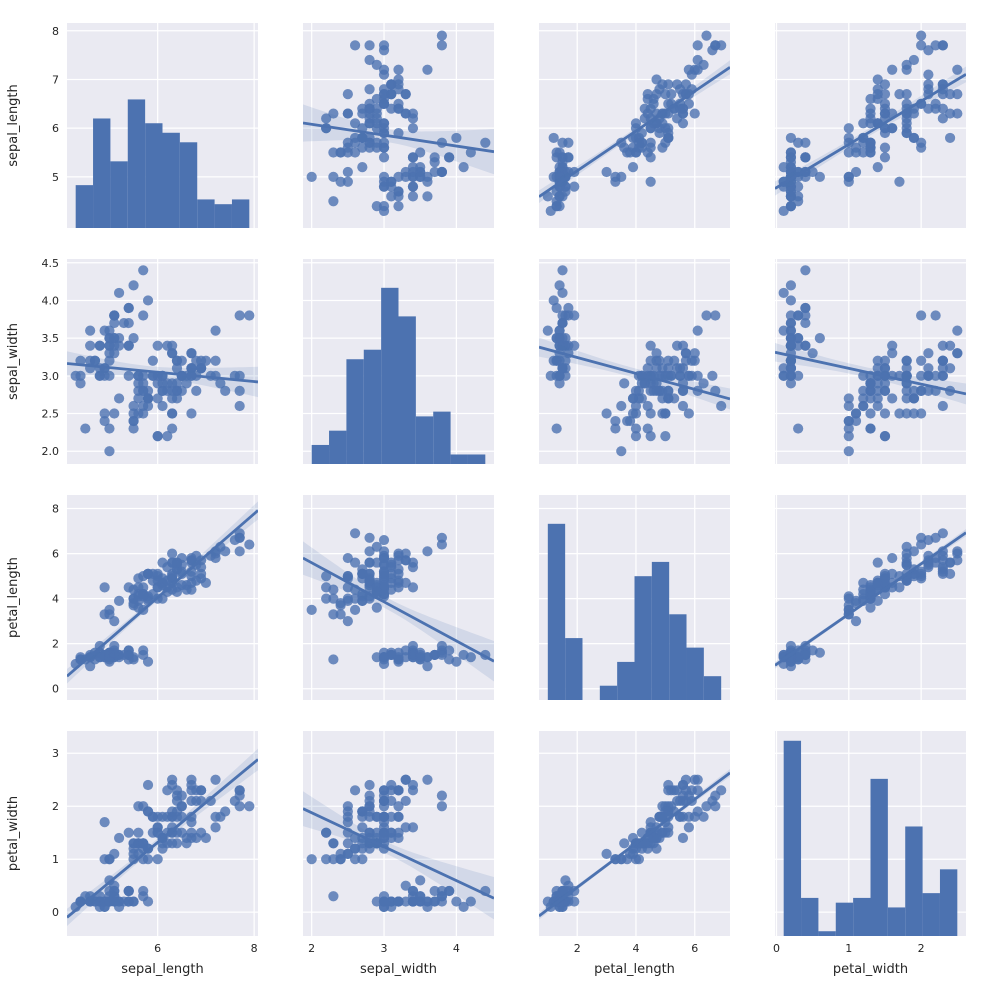  What do you see at coordinates (51, 451) in the screenshot?
I see `y-tick-label: 2.0` at bounding box center [51, 451].